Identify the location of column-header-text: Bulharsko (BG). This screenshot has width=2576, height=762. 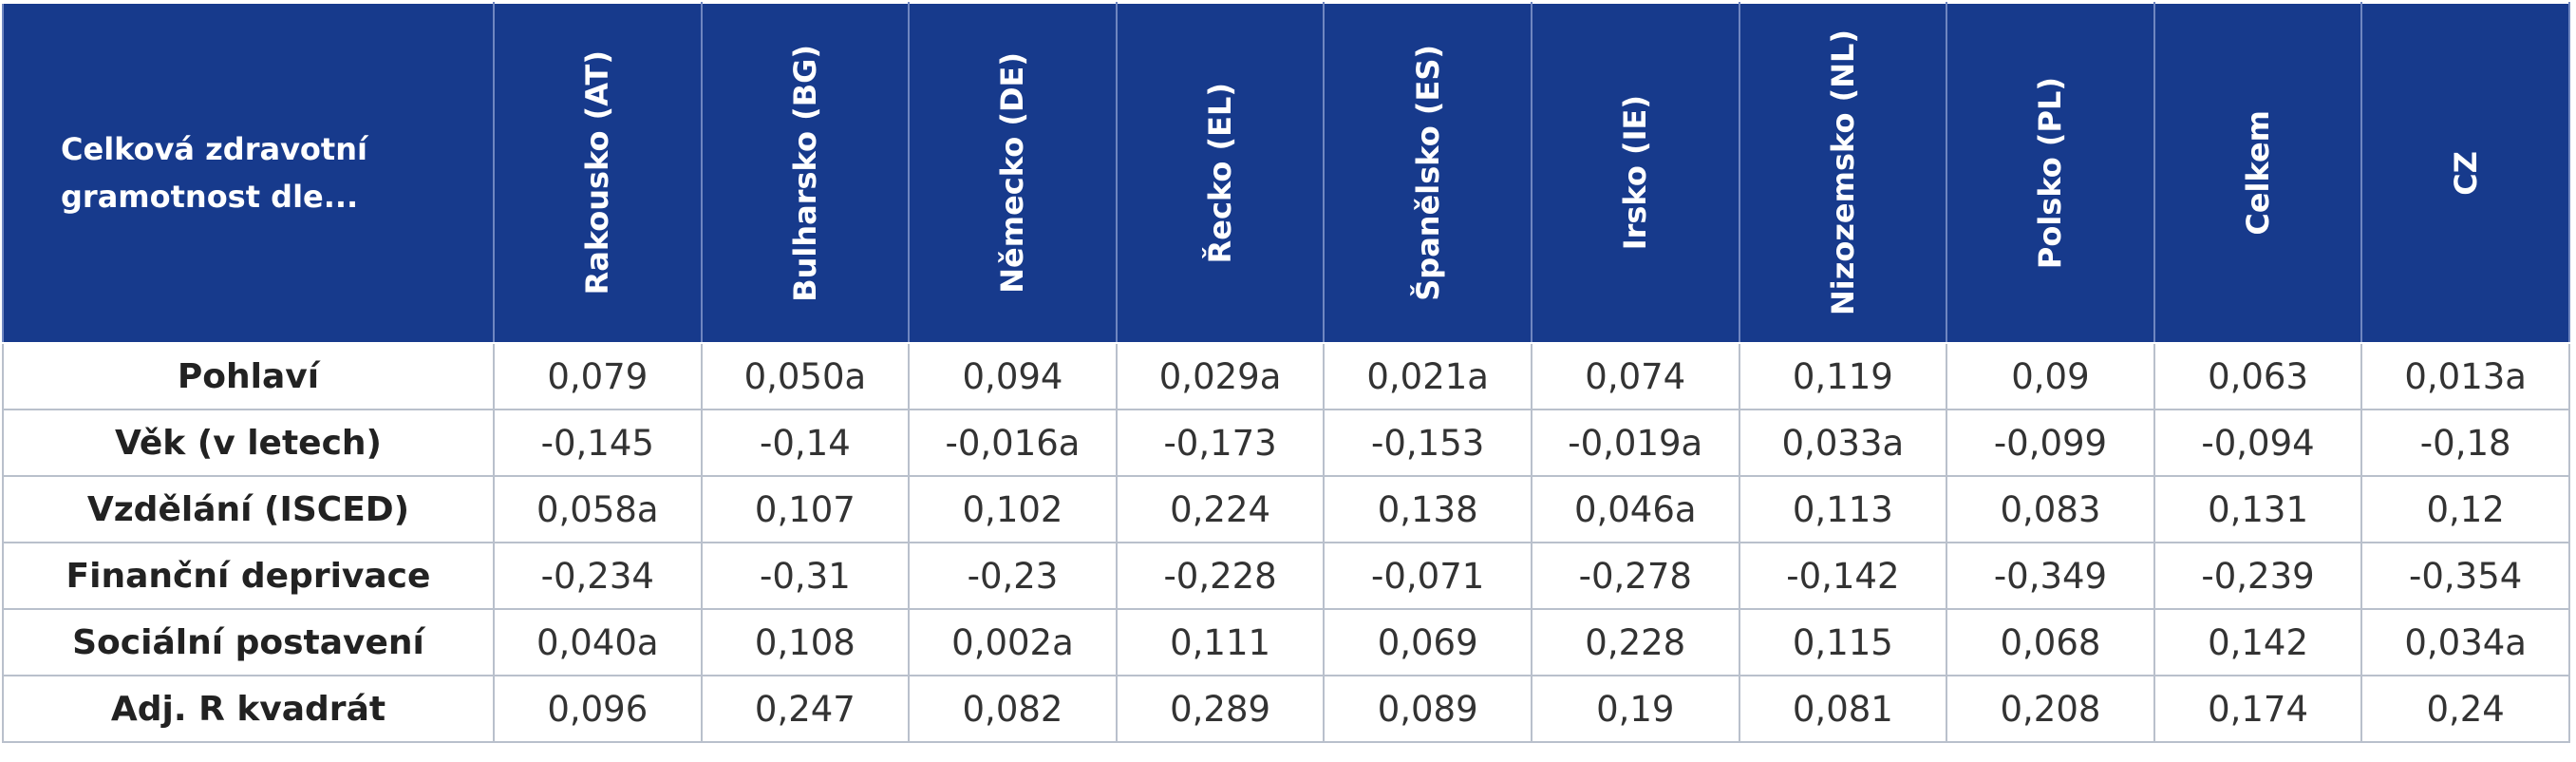
(804, 173).